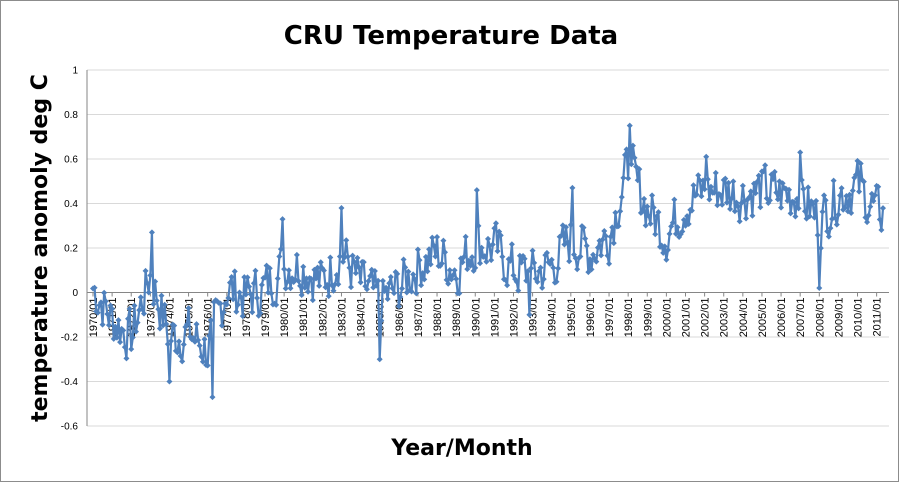 This screenshot has height=483, width=899. What do you see at coordinates (820, 318) in the screenshot?
I see `x-tick-label: 2008/01` at bounding box center [820, 318].